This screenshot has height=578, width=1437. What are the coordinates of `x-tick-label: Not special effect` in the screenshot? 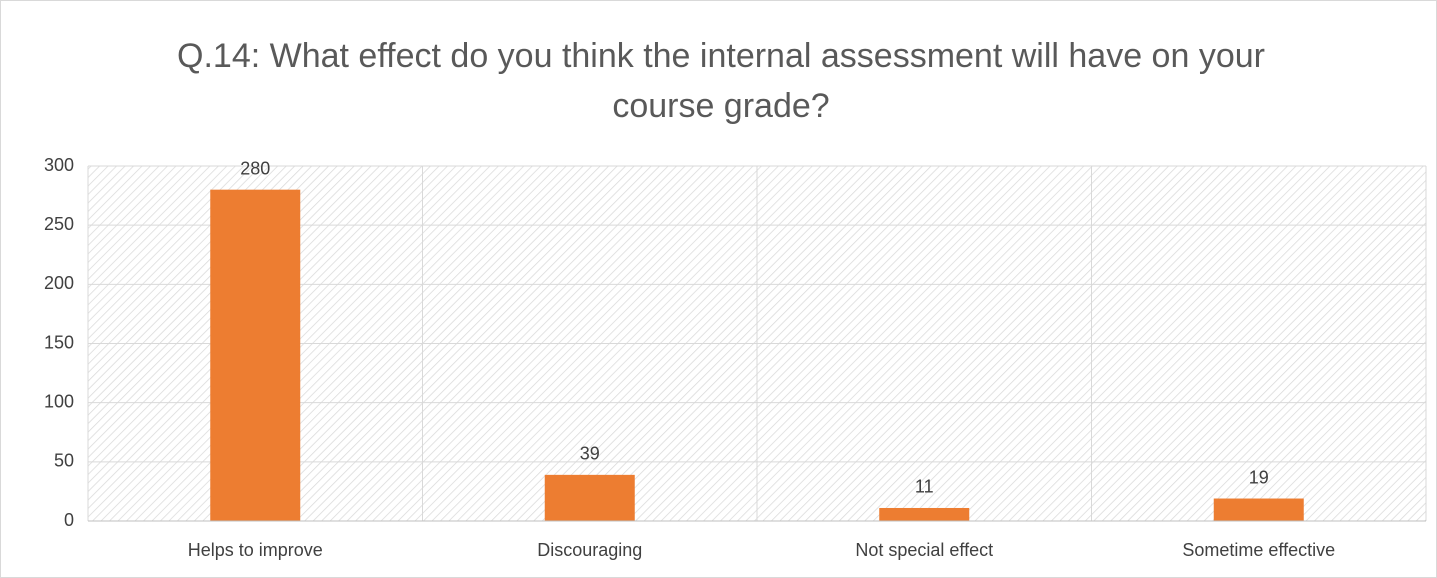 It's located at (924, 550).